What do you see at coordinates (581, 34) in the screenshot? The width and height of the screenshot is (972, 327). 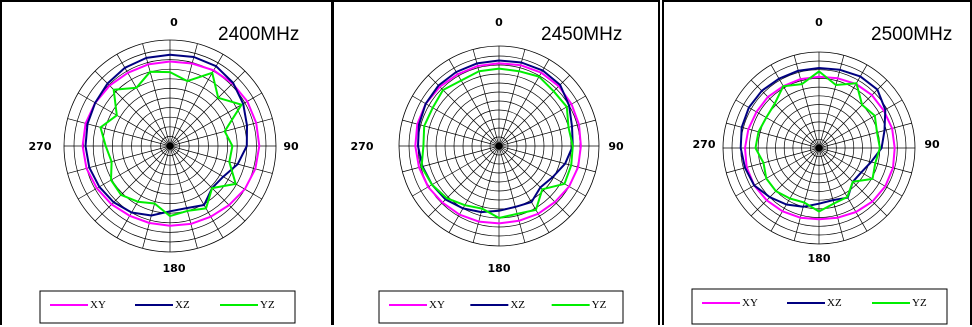 I see `chart-title: 2450MHz` at bounding box center [581, 34].